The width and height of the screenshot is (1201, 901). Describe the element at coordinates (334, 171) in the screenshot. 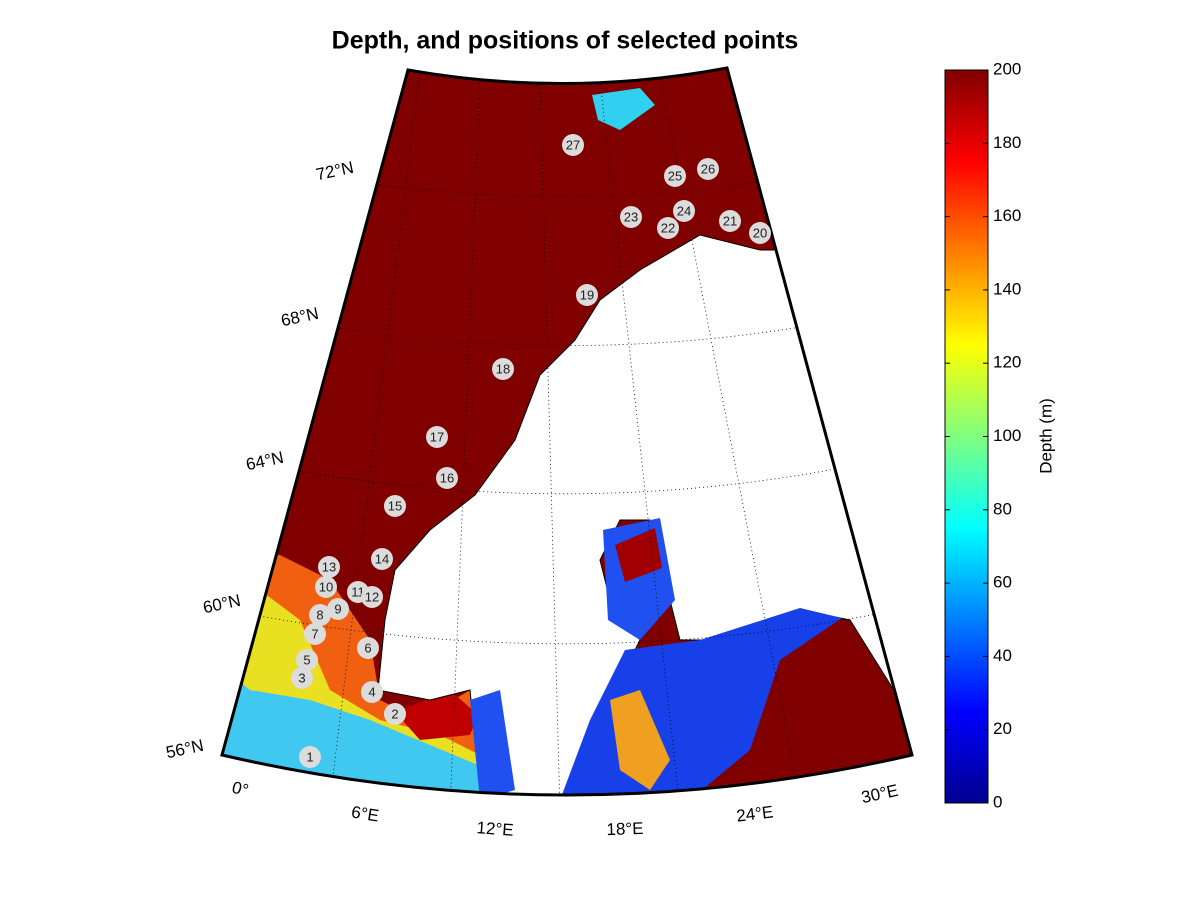

I see `lat-label: 72°N` at that location.